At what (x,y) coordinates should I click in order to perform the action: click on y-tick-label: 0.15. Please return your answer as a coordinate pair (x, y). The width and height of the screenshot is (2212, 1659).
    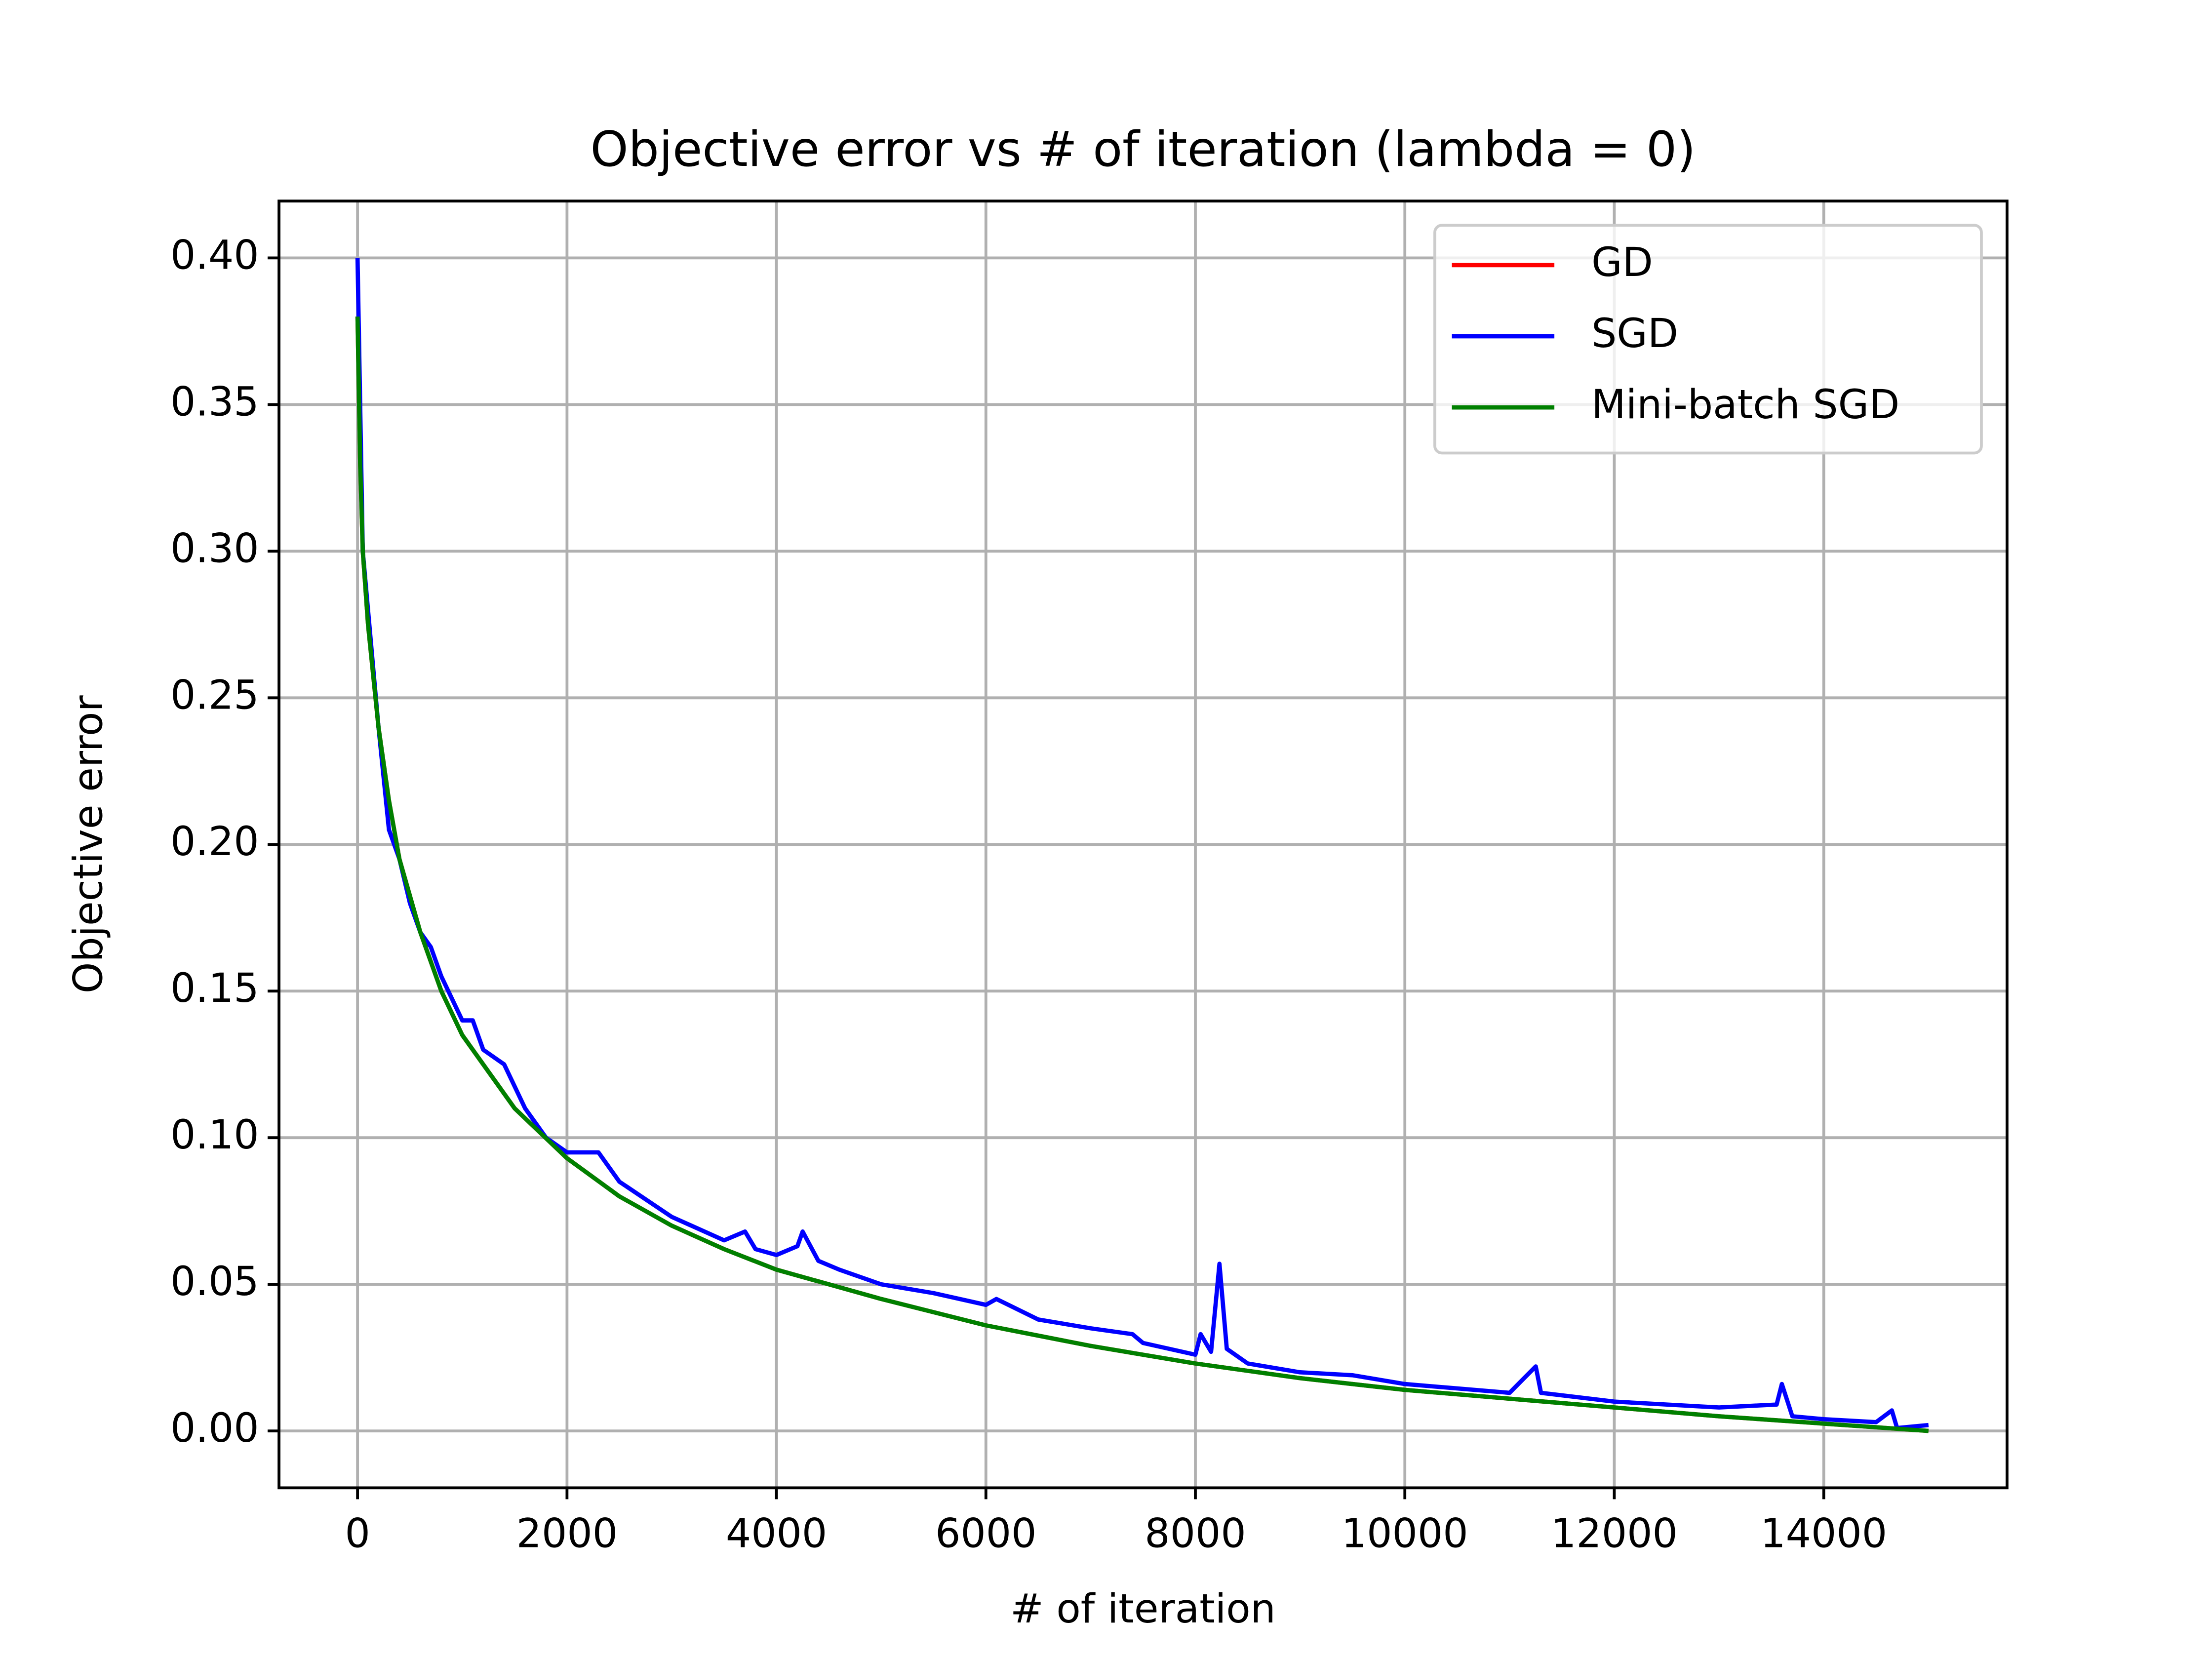
    Looking at the image, I should click on (215, 989).